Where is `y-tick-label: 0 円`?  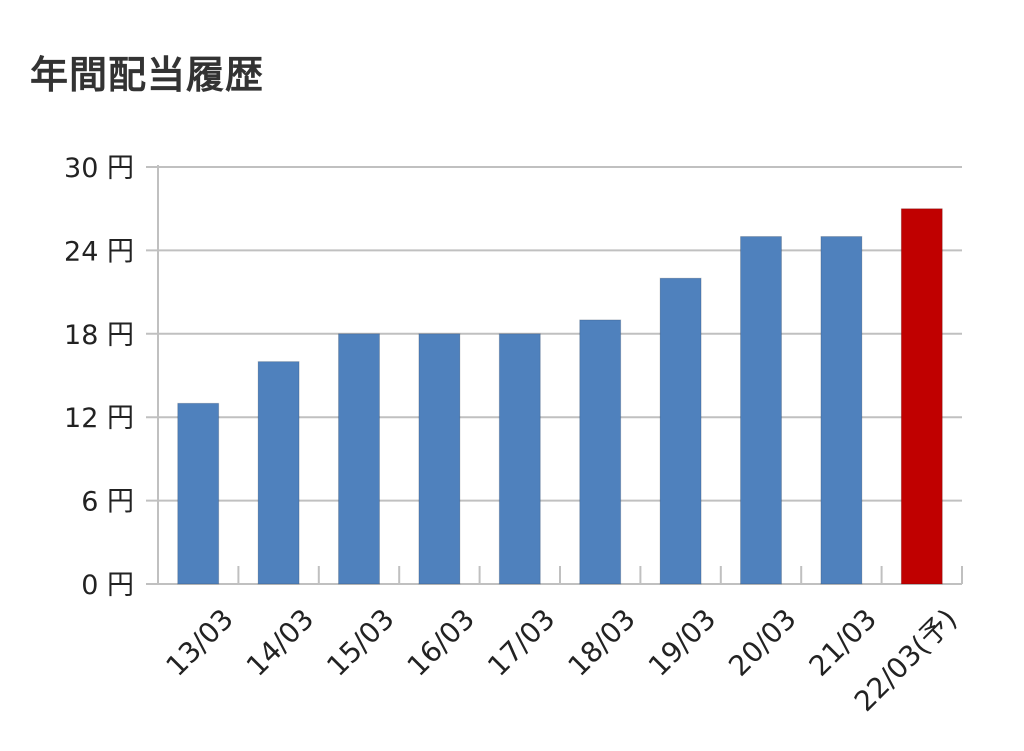
y-tick-label: 0 円 is located at coordinates (107, 585).